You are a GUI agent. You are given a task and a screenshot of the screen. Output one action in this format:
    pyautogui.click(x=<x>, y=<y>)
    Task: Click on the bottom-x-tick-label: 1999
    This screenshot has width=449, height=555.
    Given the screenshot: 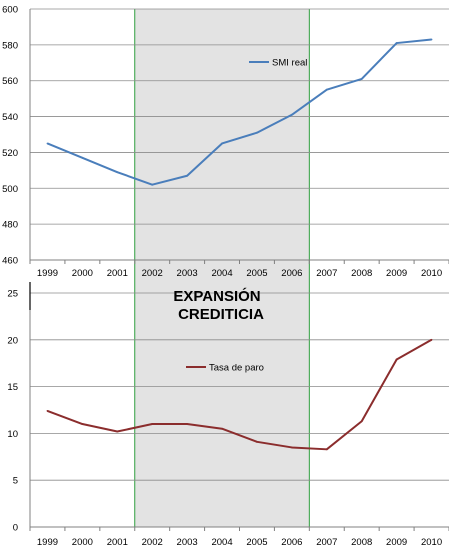 What is the action you would take?
    pyautogui.click(x=47, y=542)
    